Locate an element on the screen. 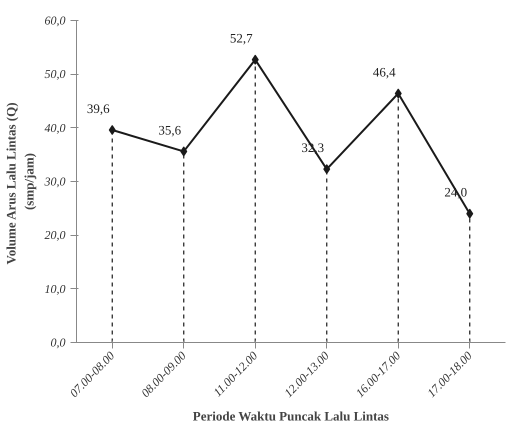  y-tick-label: 60,0 is located at coordinates (55, 21).